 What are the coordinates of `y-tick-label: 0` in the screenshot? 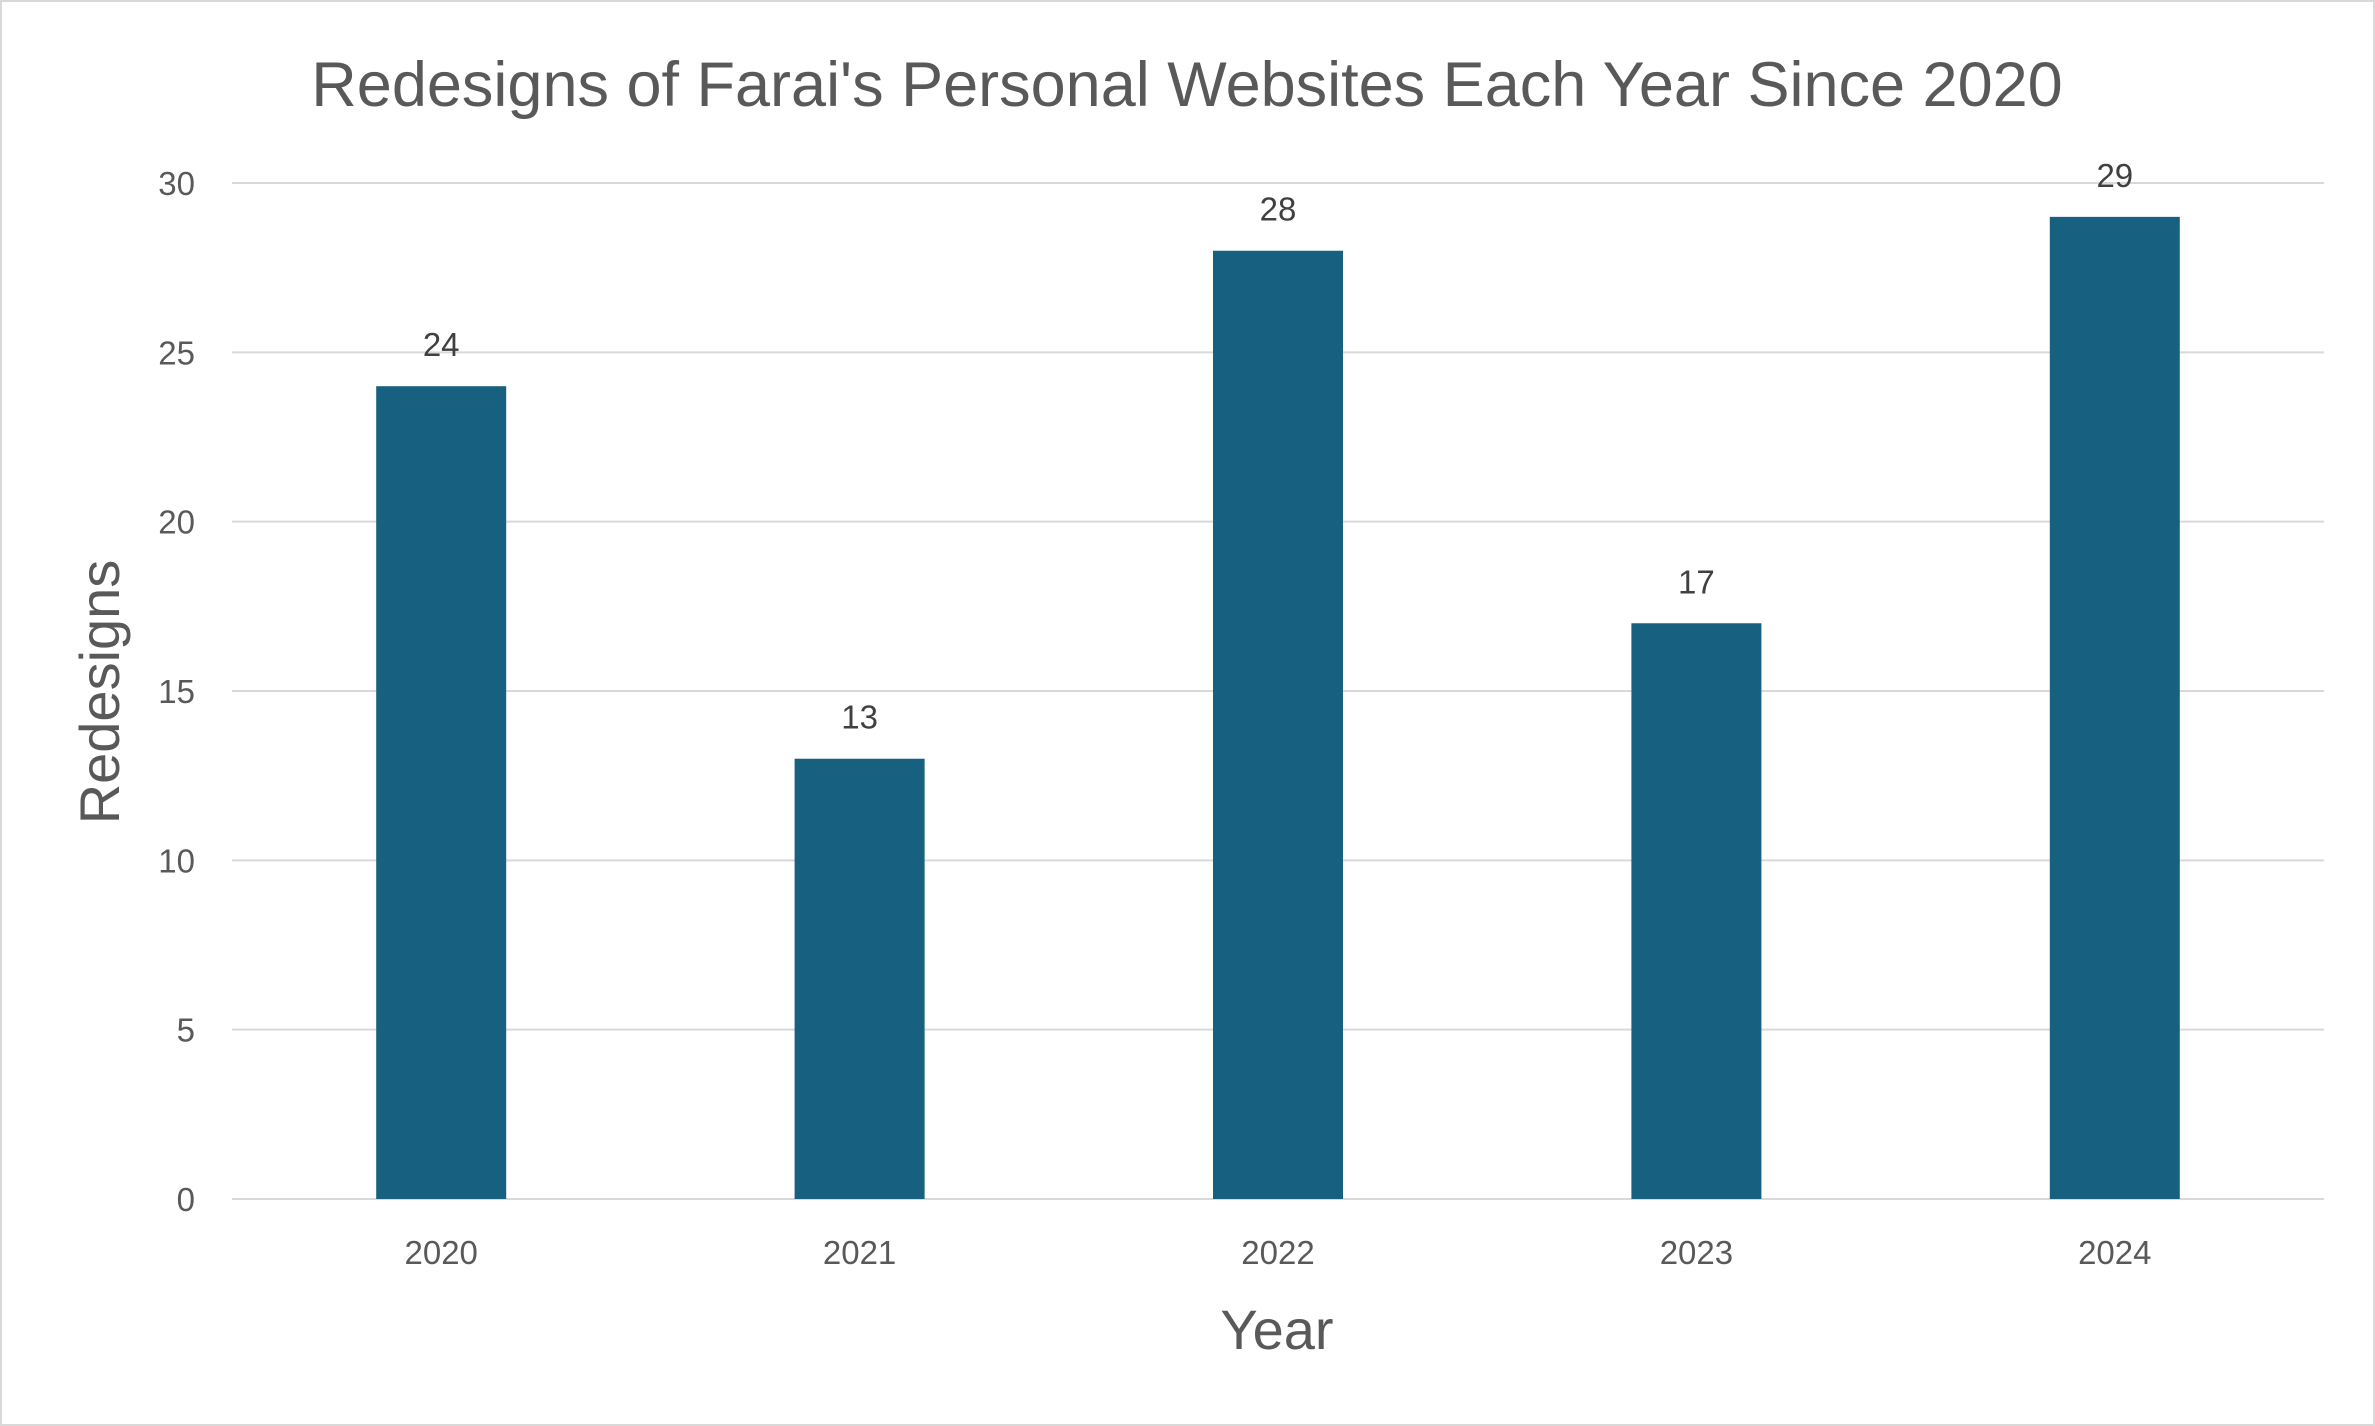 It's located at (186, 1199).